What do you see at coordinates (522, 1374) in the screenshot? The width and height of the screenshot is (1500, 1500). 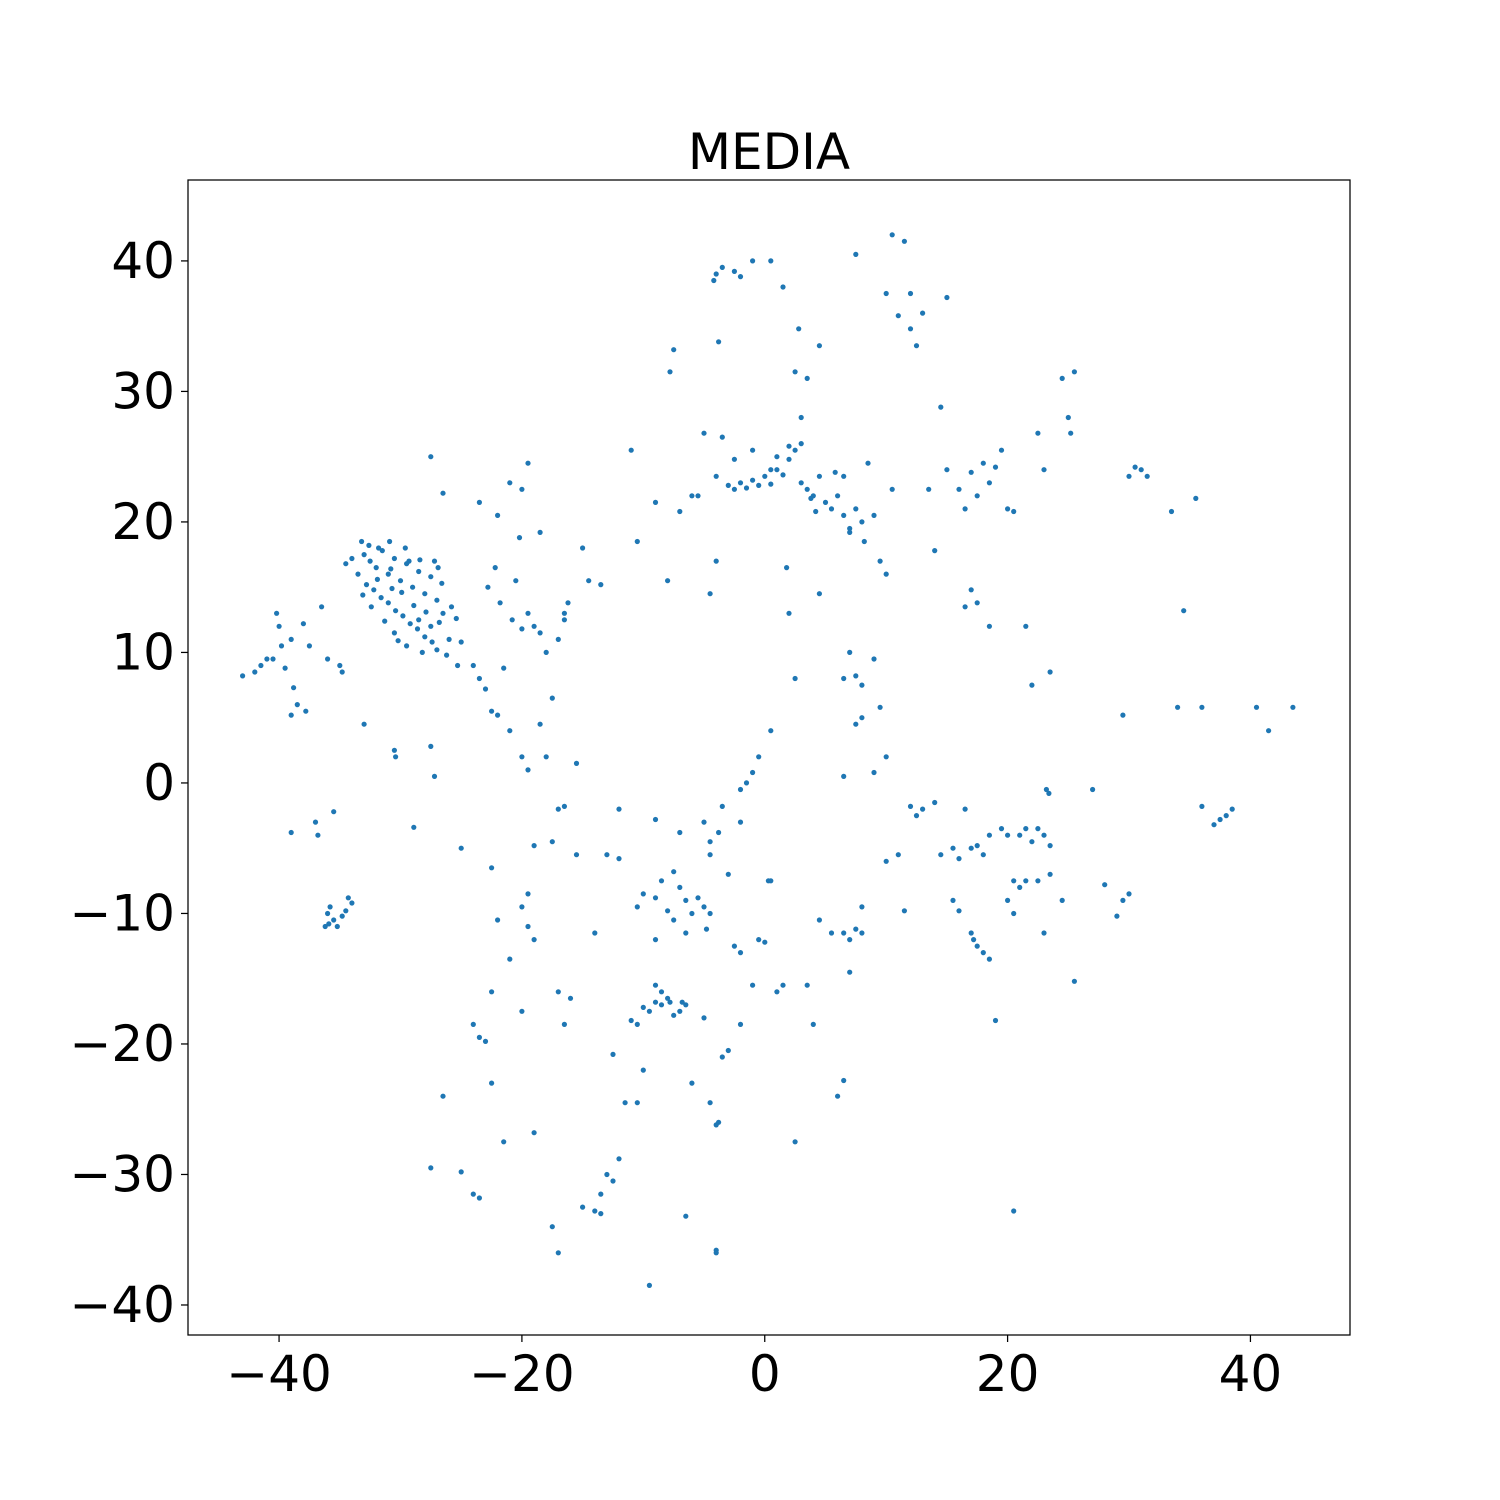 I see `x-tick-label: −20` at bounding box center [522, 1374].